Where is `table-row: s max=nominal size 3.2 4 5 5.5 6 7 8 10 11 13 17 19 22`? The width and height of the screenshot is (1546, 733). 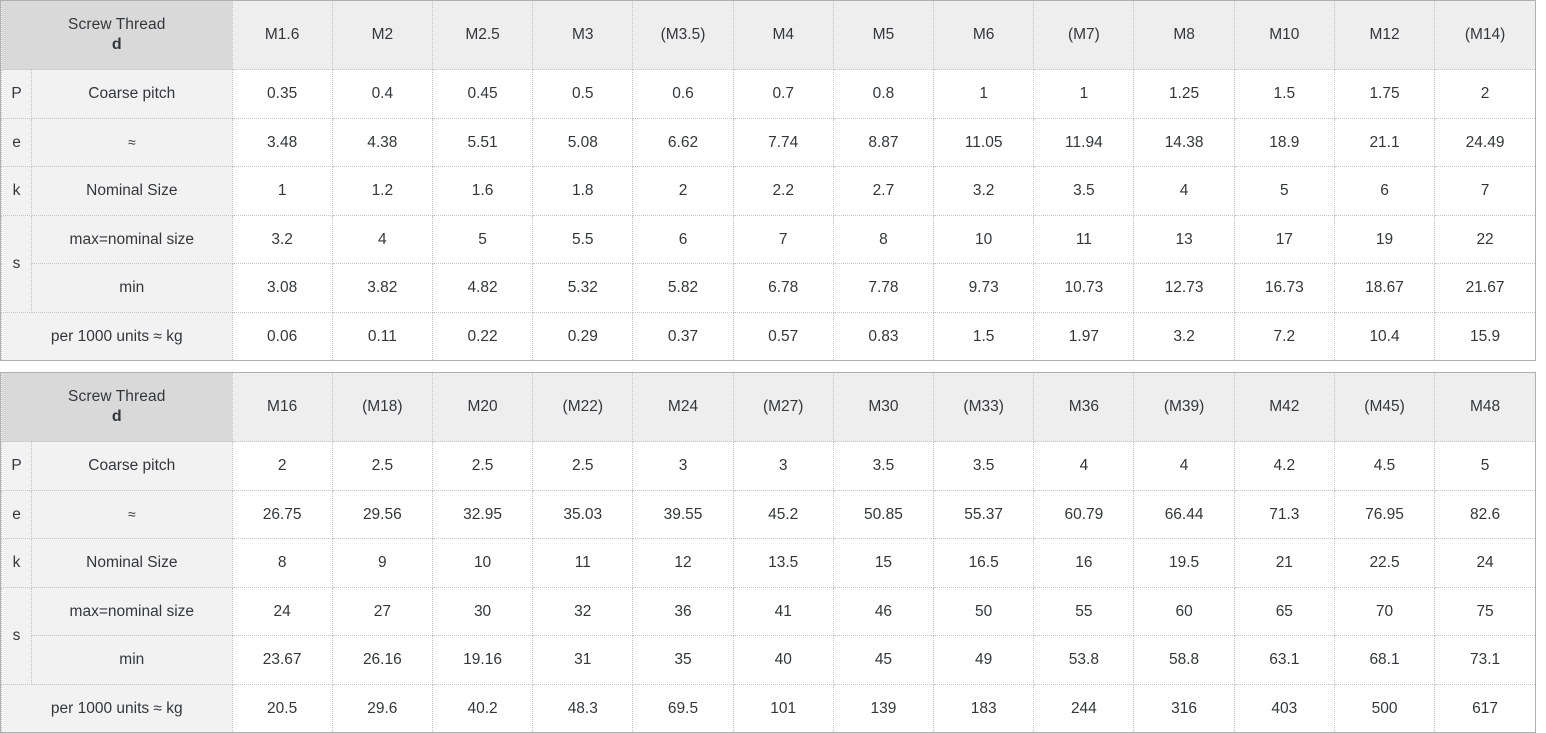 table-row: s max=nominal size 3.2 4 5 5.5 6 7 8 10 11 13 17 19 22 is located at coordinates (767, 263).